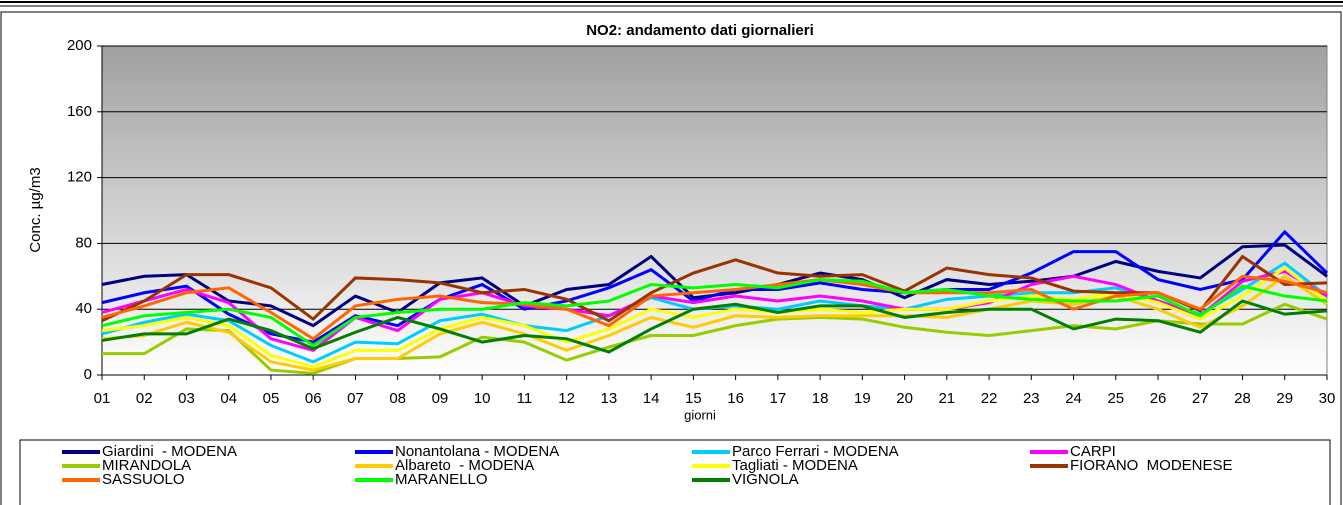 The width and height of the screenshot is (1343, 505). Describe the element at coordinates (1242, 398) in the screenshot. I see `x-tick-label: 28` at that location.